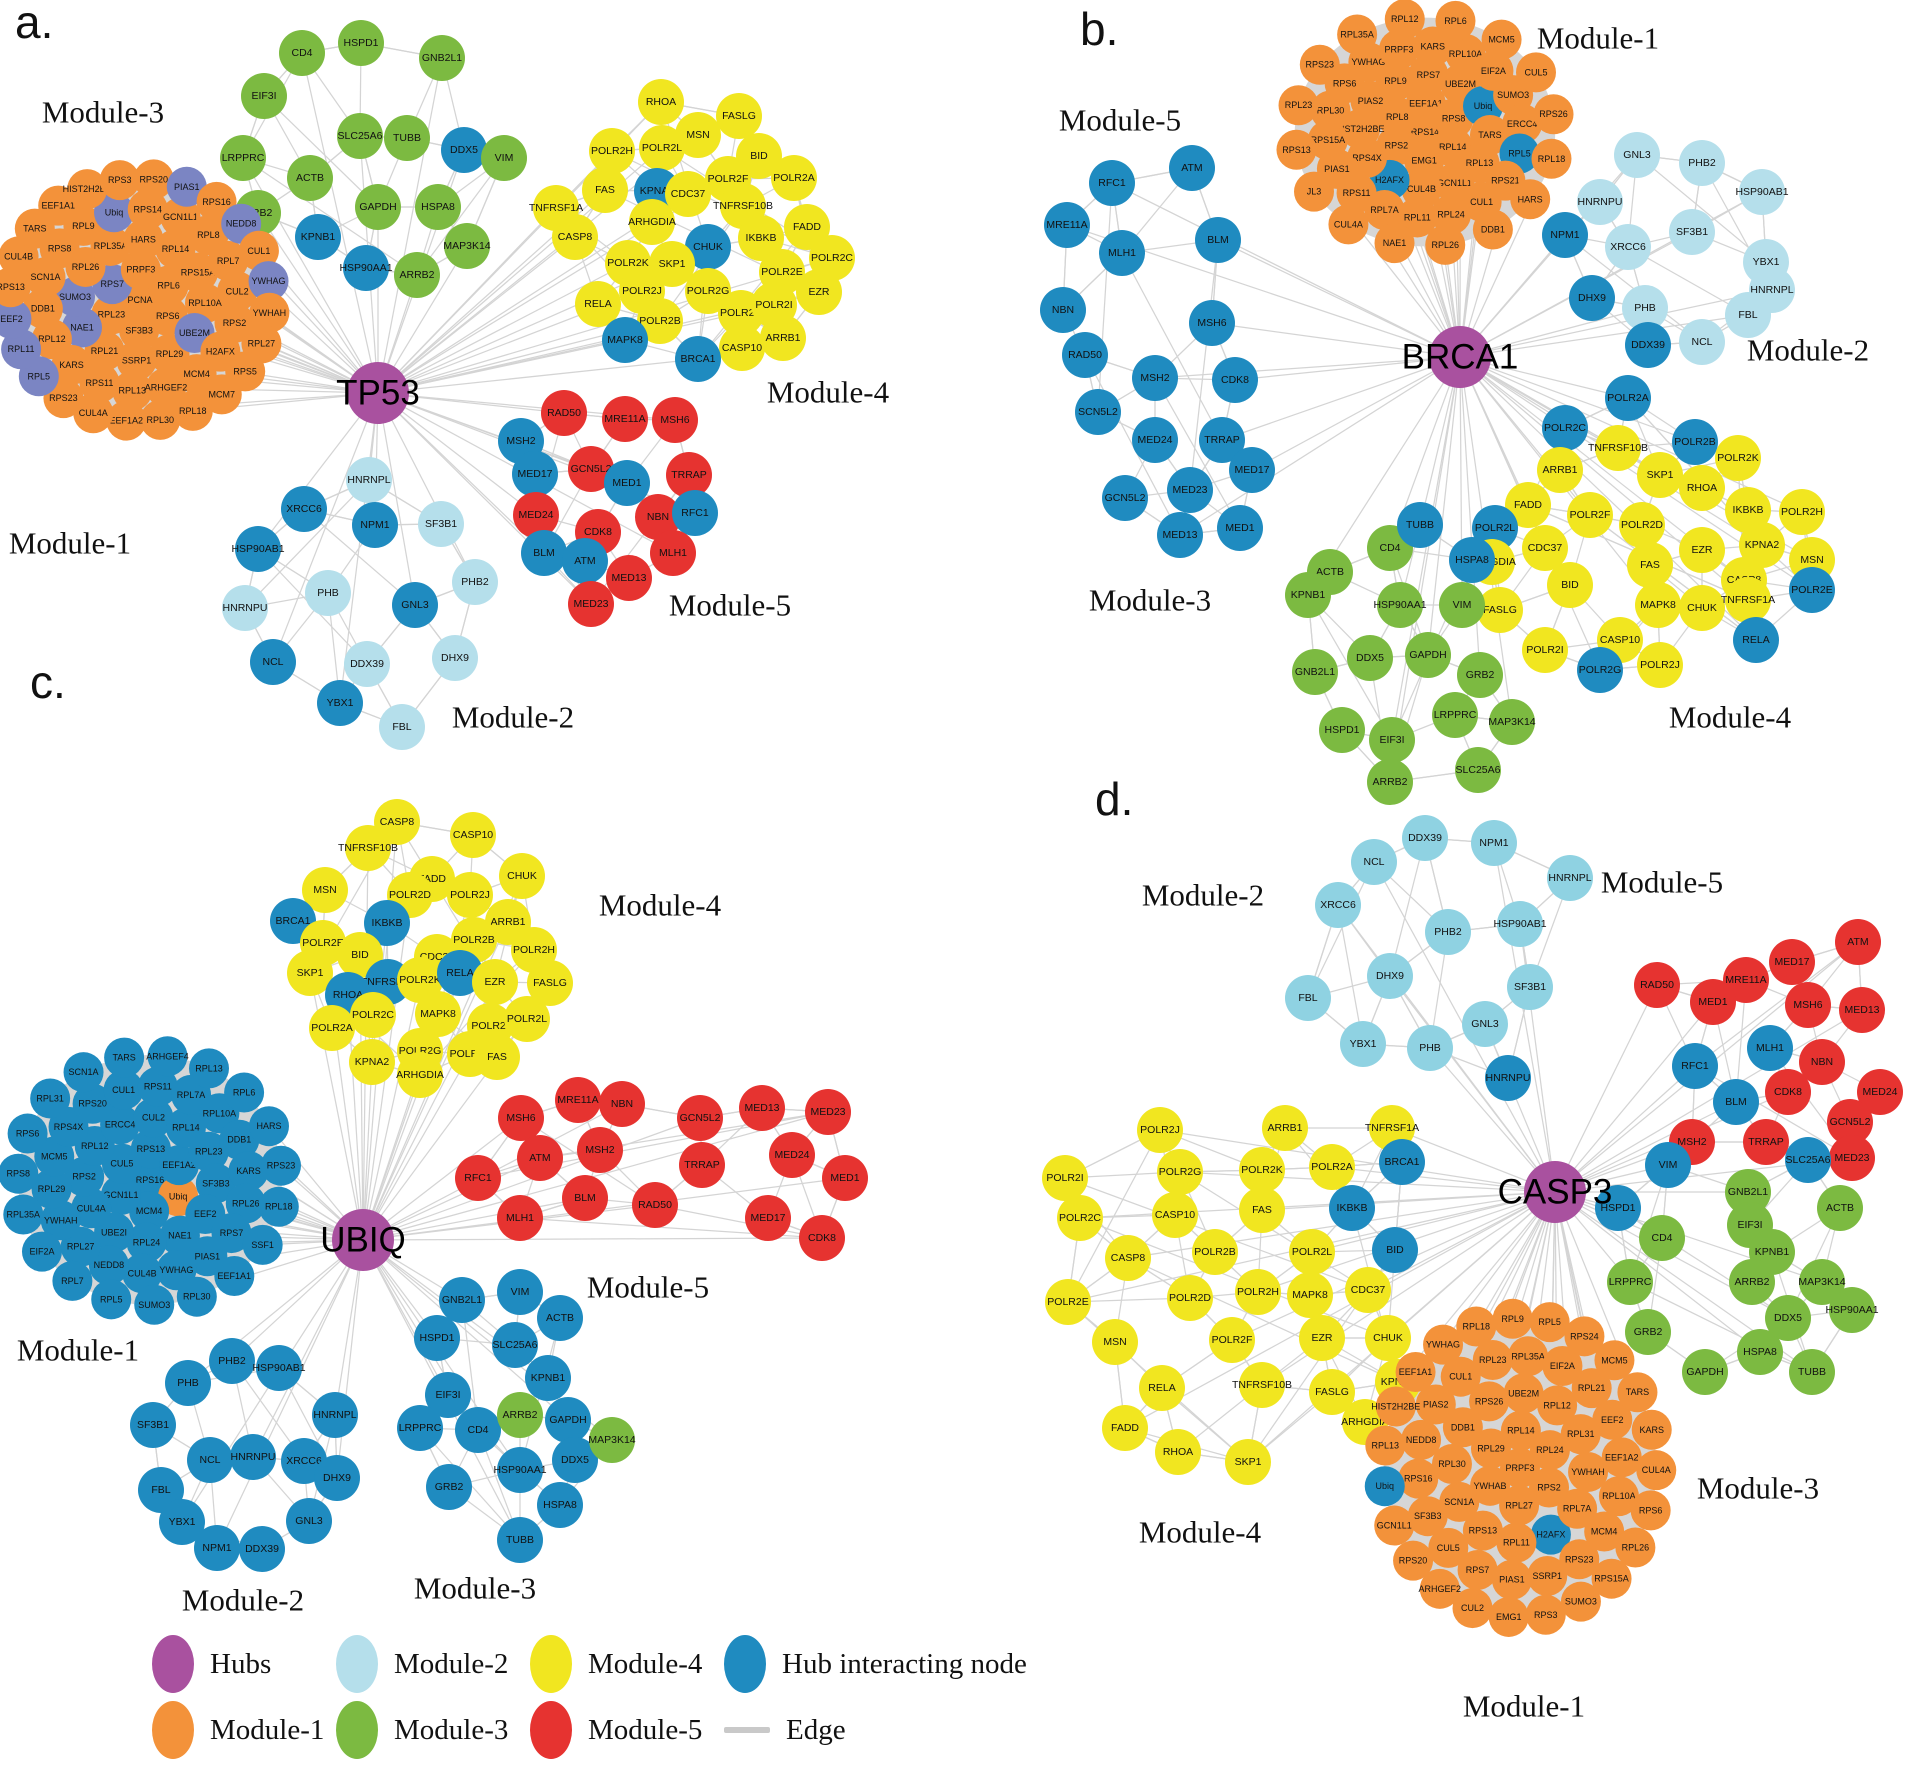 The width and height of the screenshot is (1923, 1775). What do you see at coordinates (1332, 1392) in the screenshot?
I see `node-faslg` at bounding box center [1332, 1392].